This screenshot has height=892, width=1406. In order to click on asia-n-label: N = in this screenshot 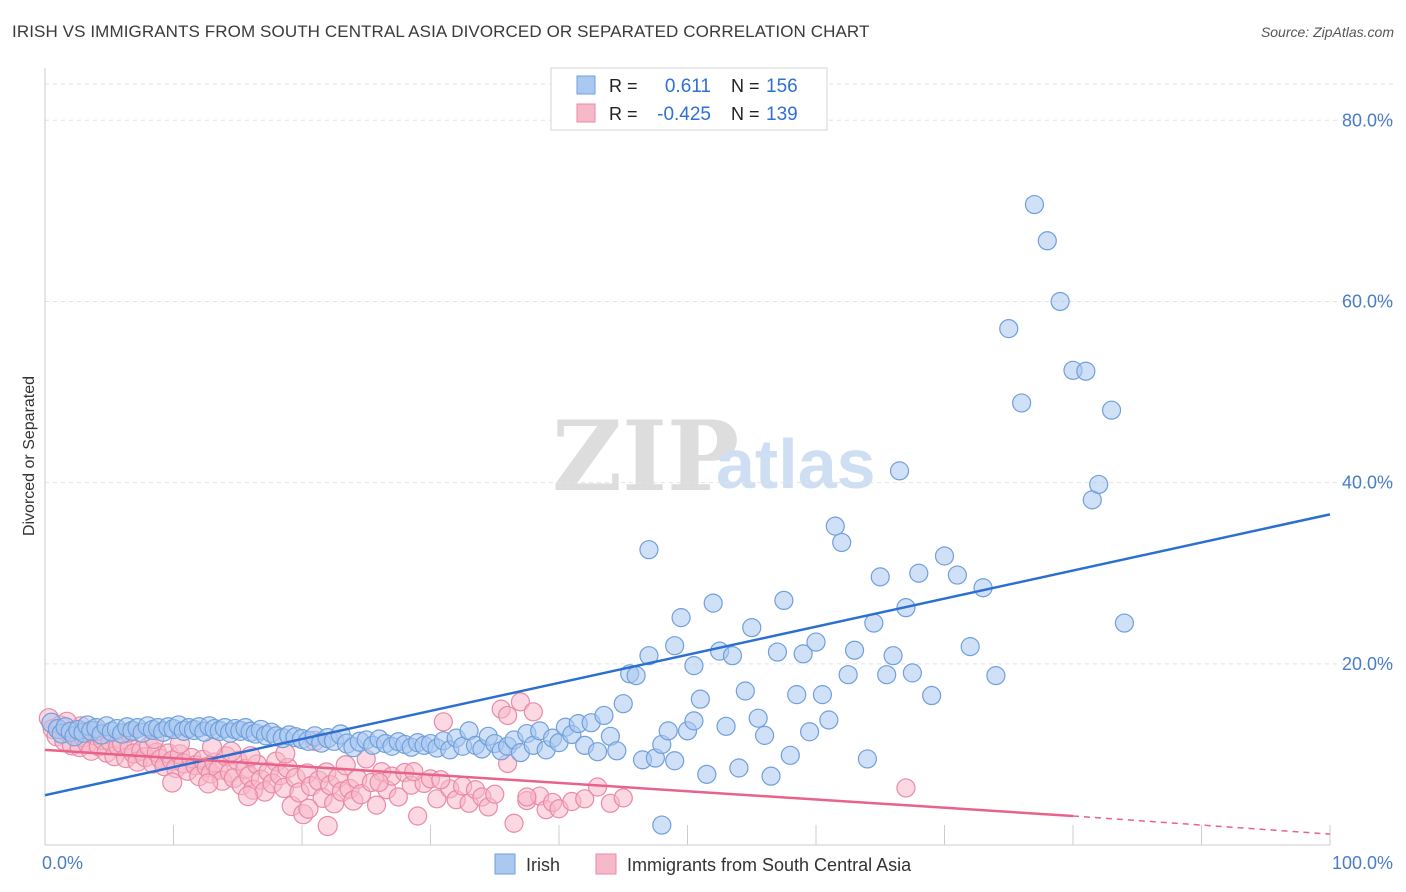, I will do `click(745, 114)`.